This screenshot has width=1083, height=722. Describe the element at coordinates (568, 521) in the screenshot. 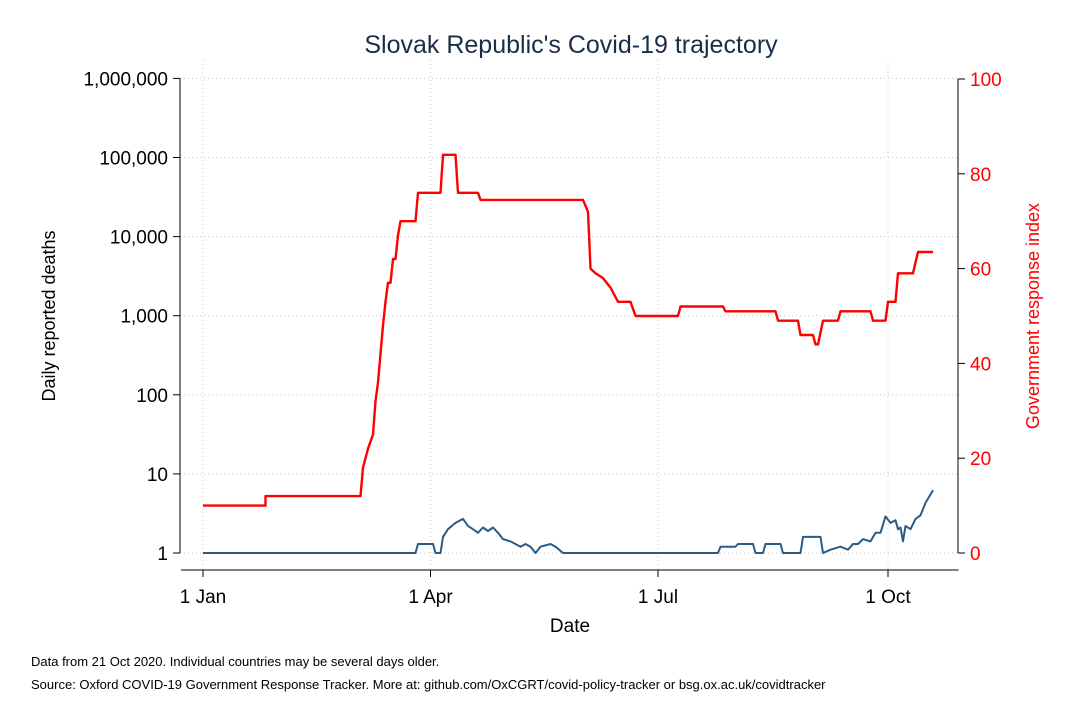

I see `deaths-series-line` at that location.